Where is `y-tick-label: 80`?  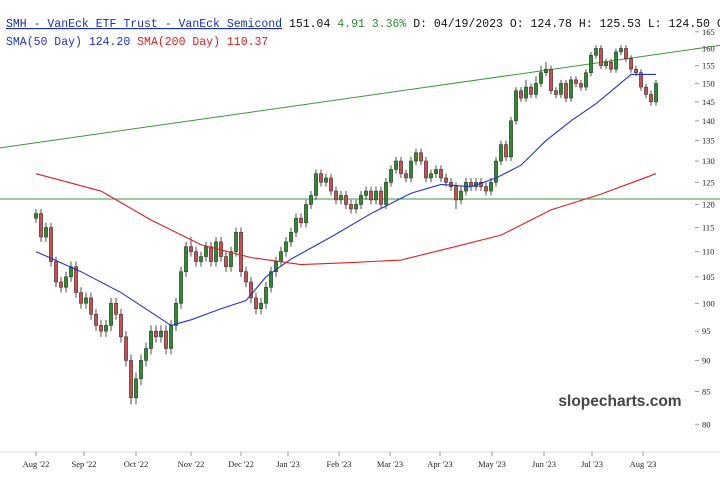 y-tick-label: 80 is located at coordinates (706, 424).